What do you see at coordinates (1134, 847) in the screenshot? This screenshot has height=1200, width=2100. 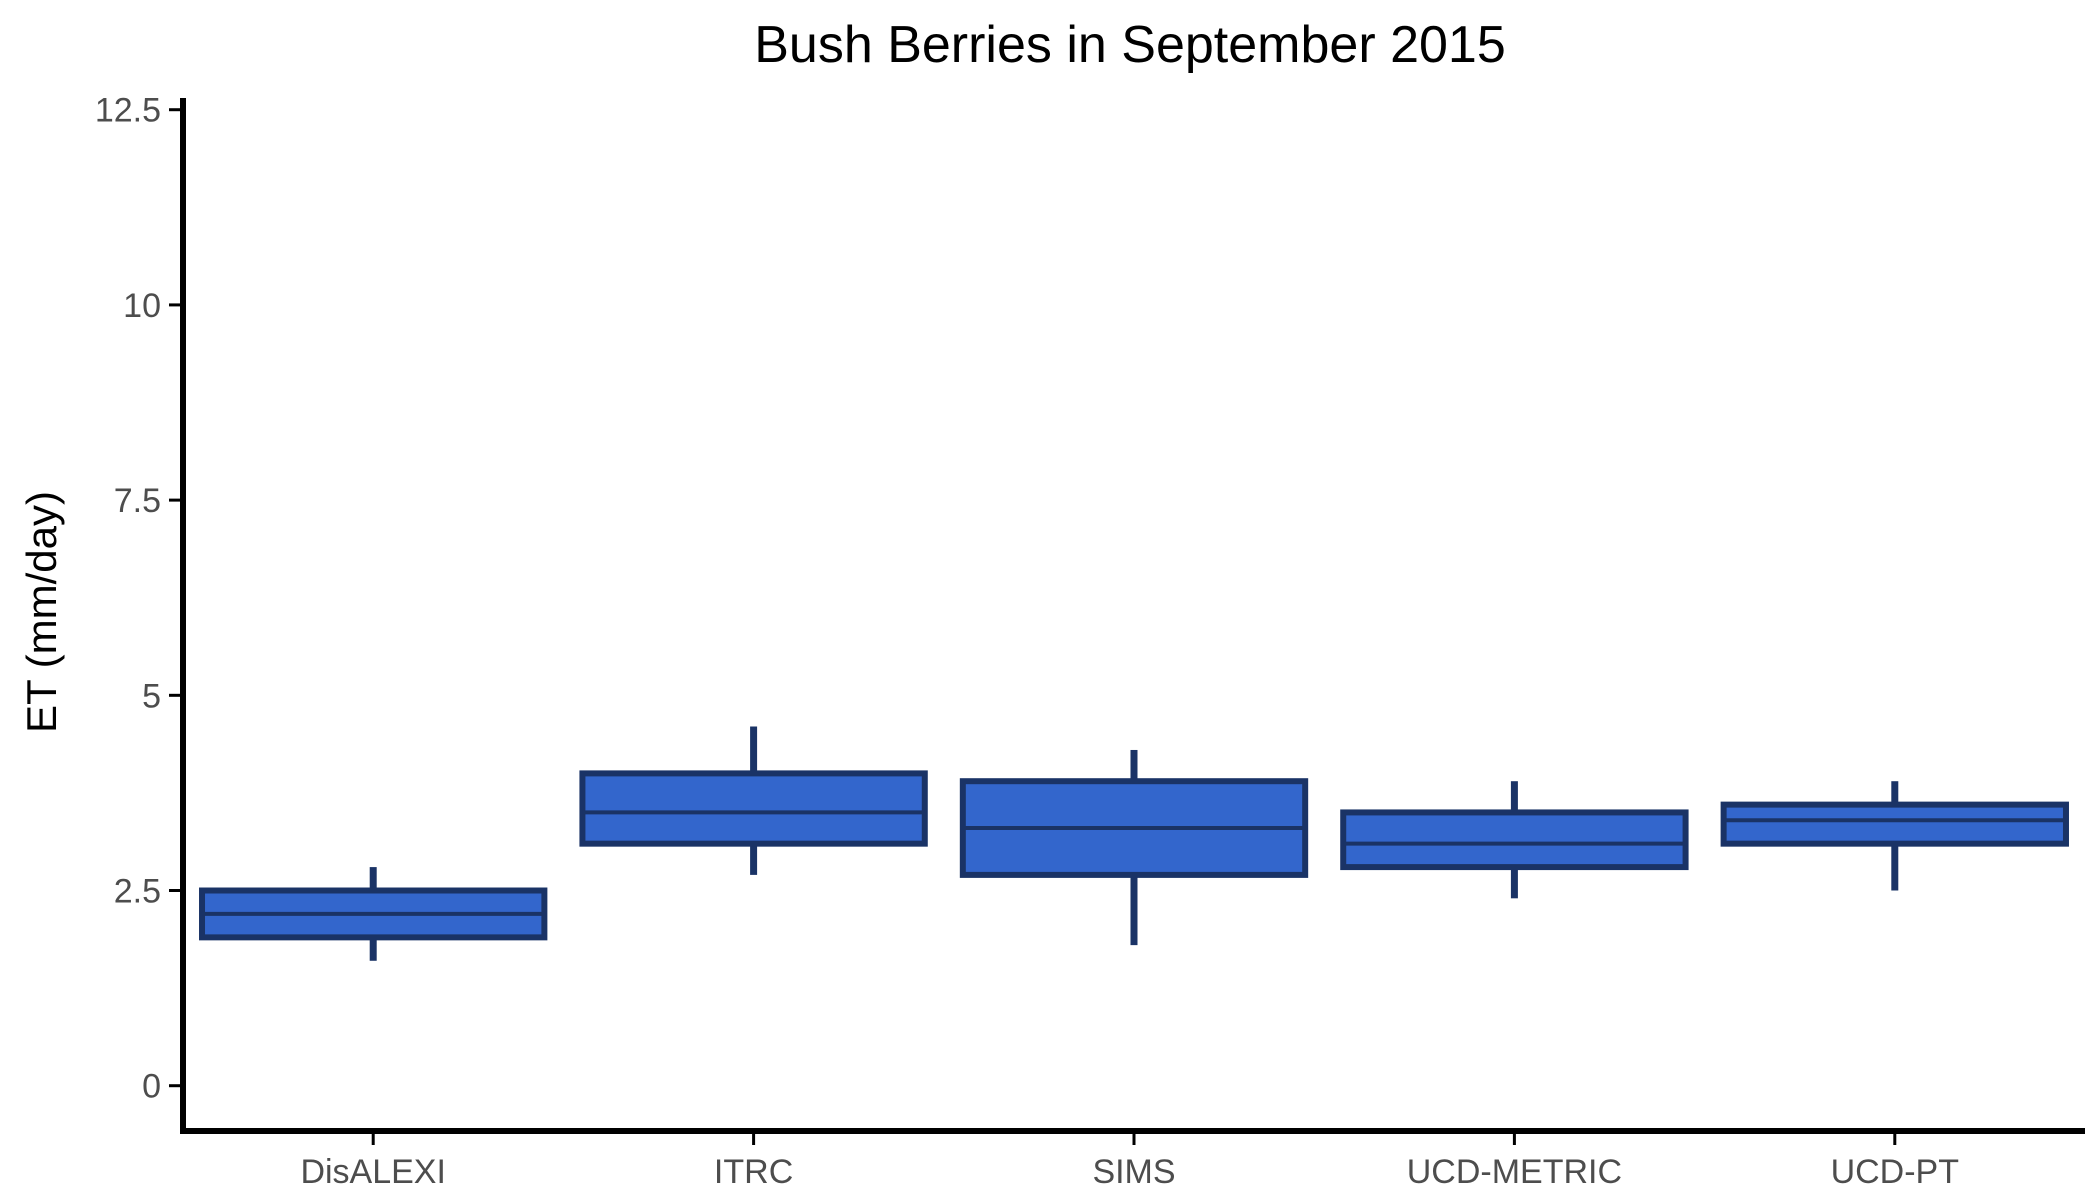 I see `box-sims` at bounding box center [1134, 847].